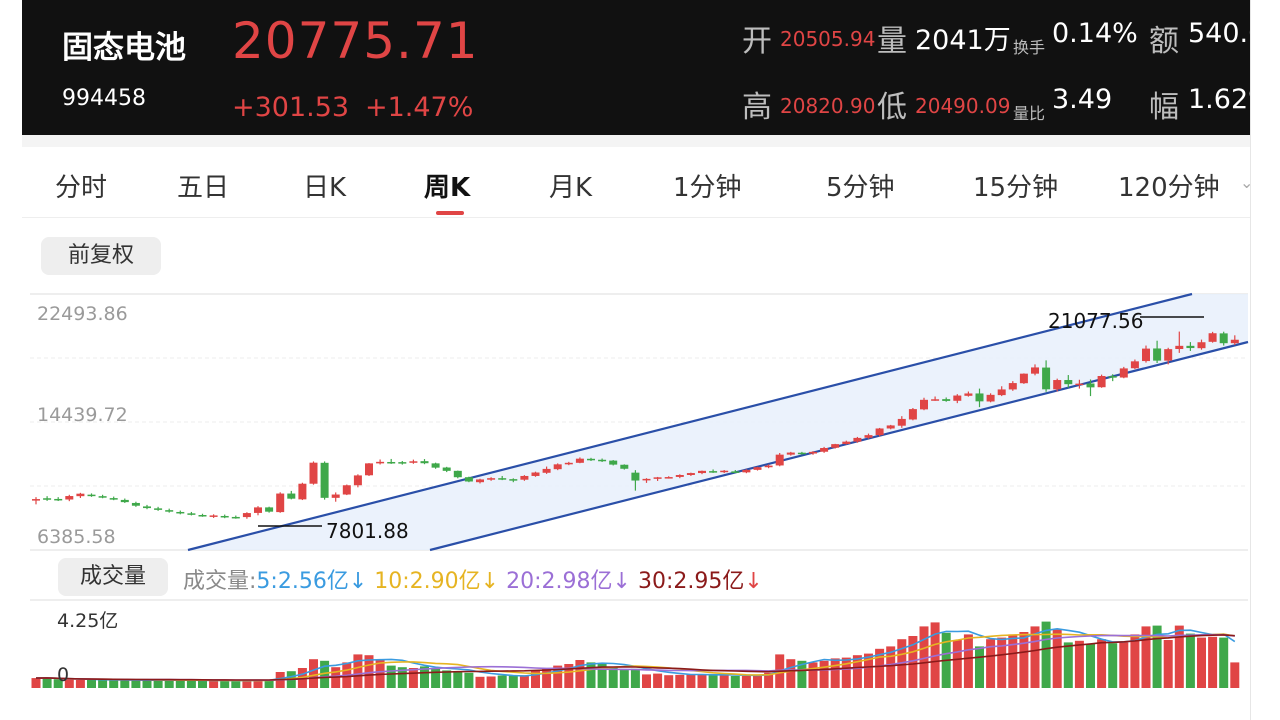 Image resolution: width=1280 pixels, height=720 pixels. Describe the element at coordinates (860, 188) in the screenshot. I see `tab-5min: 5分钟` at that location.